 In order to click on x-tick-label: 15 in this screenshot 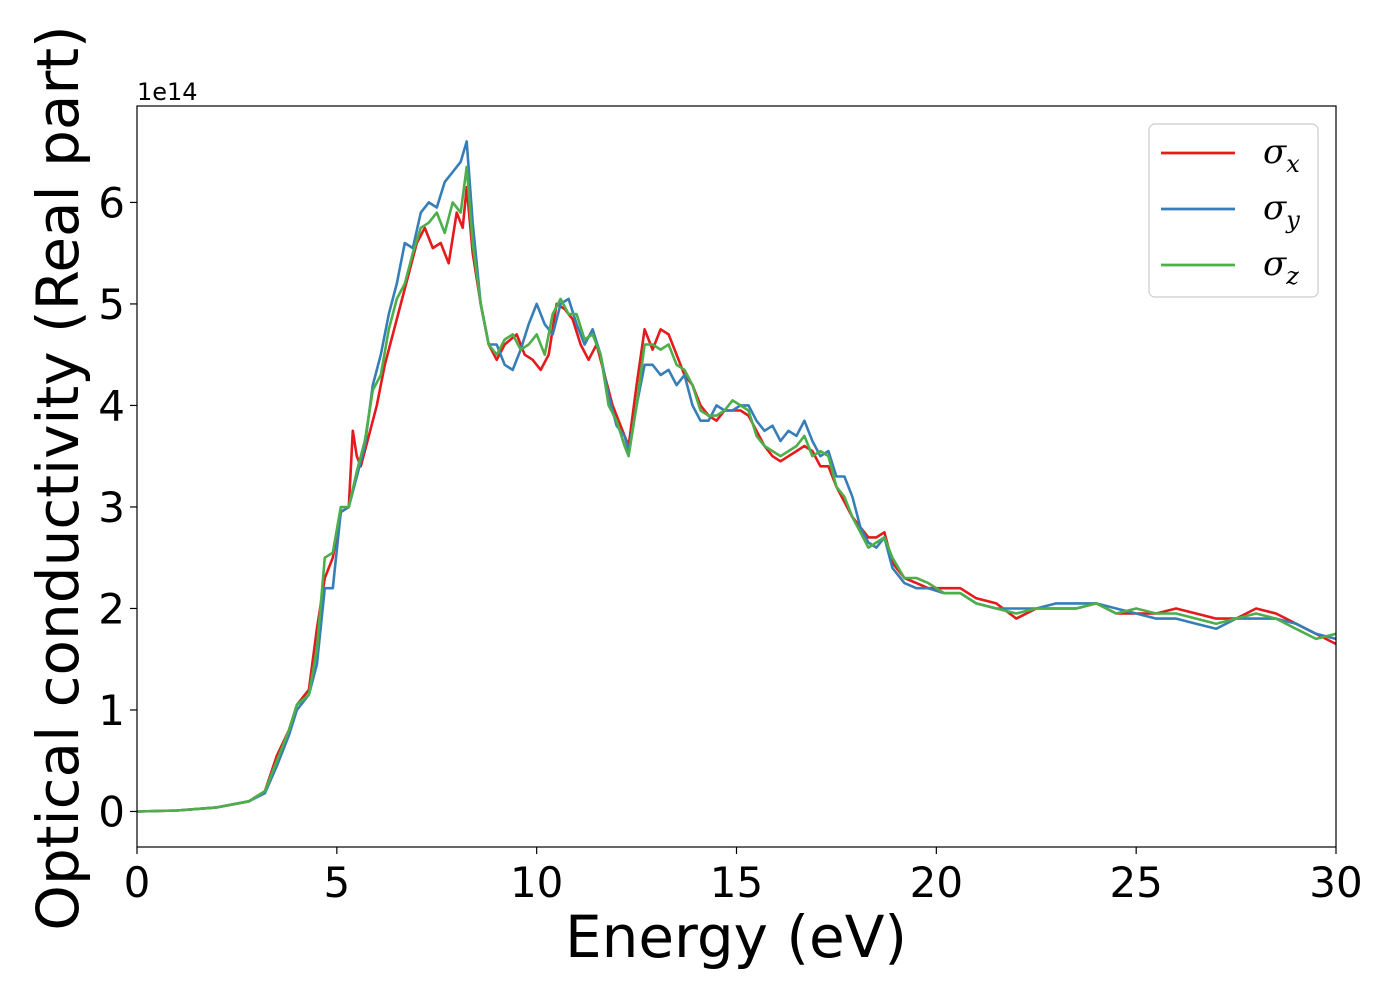, I will do `click(736, 882)`.